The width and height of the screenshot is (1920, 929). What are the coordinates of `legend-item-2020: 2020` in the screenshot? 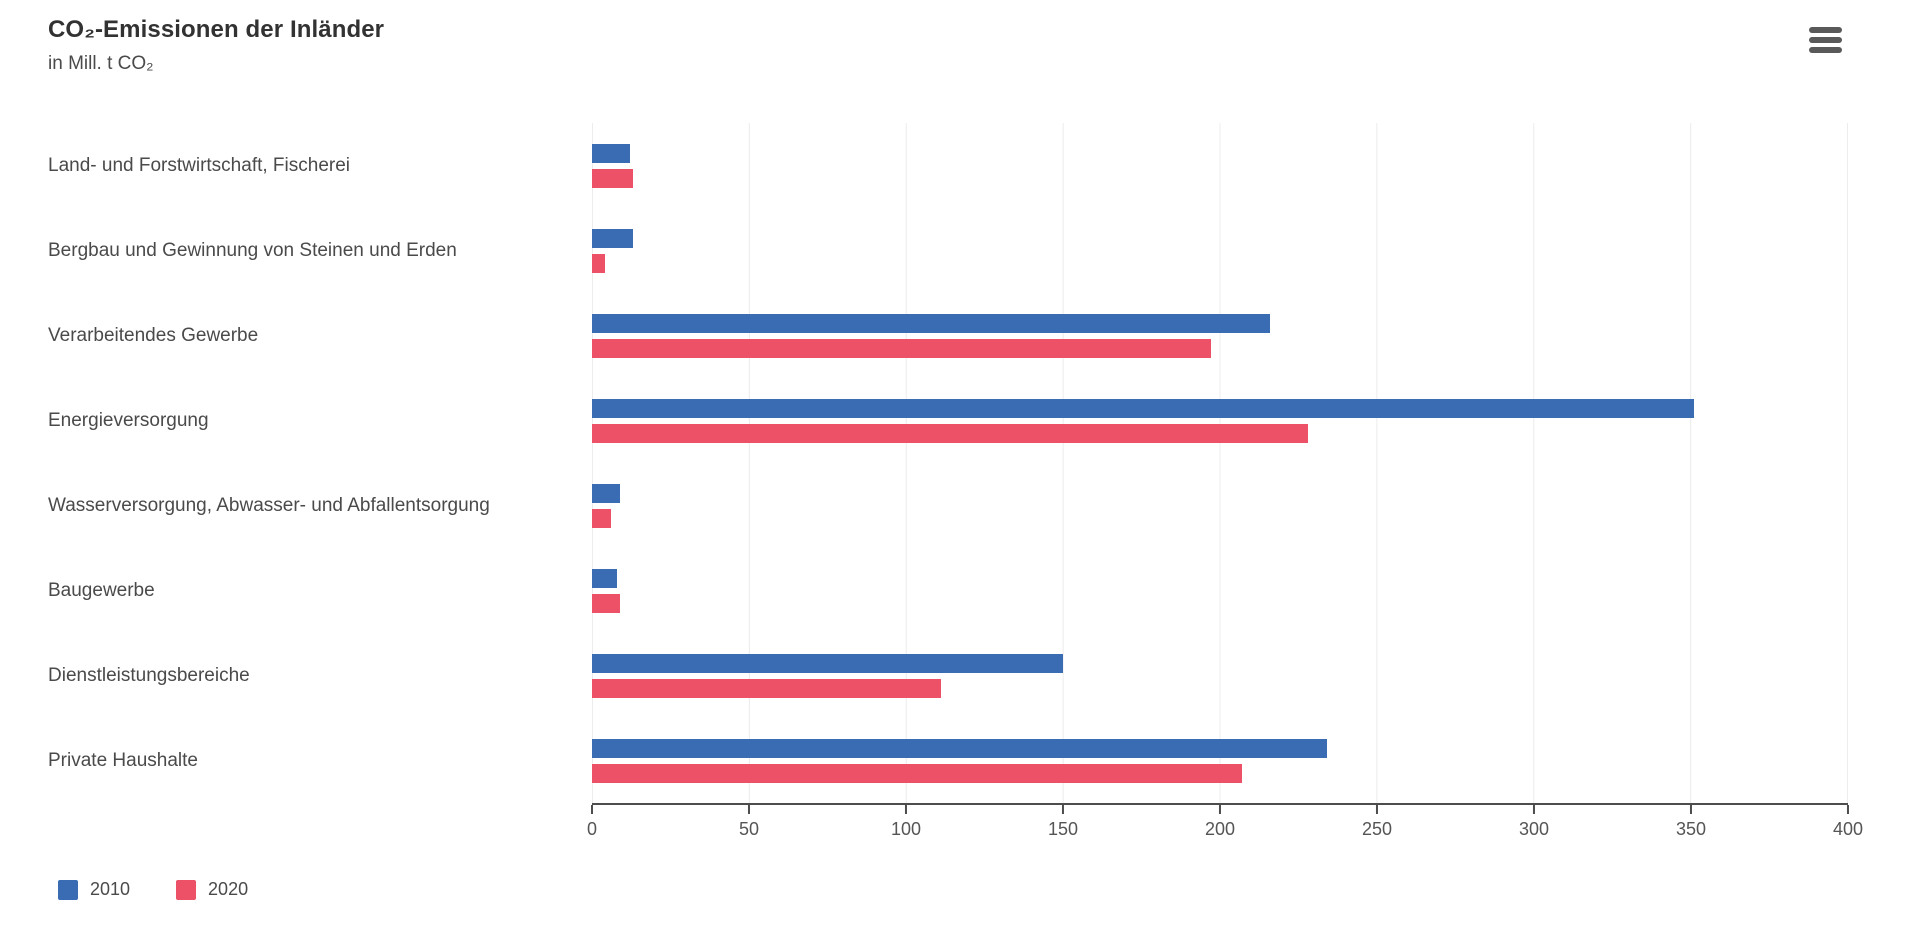 It's located at (212, 889).